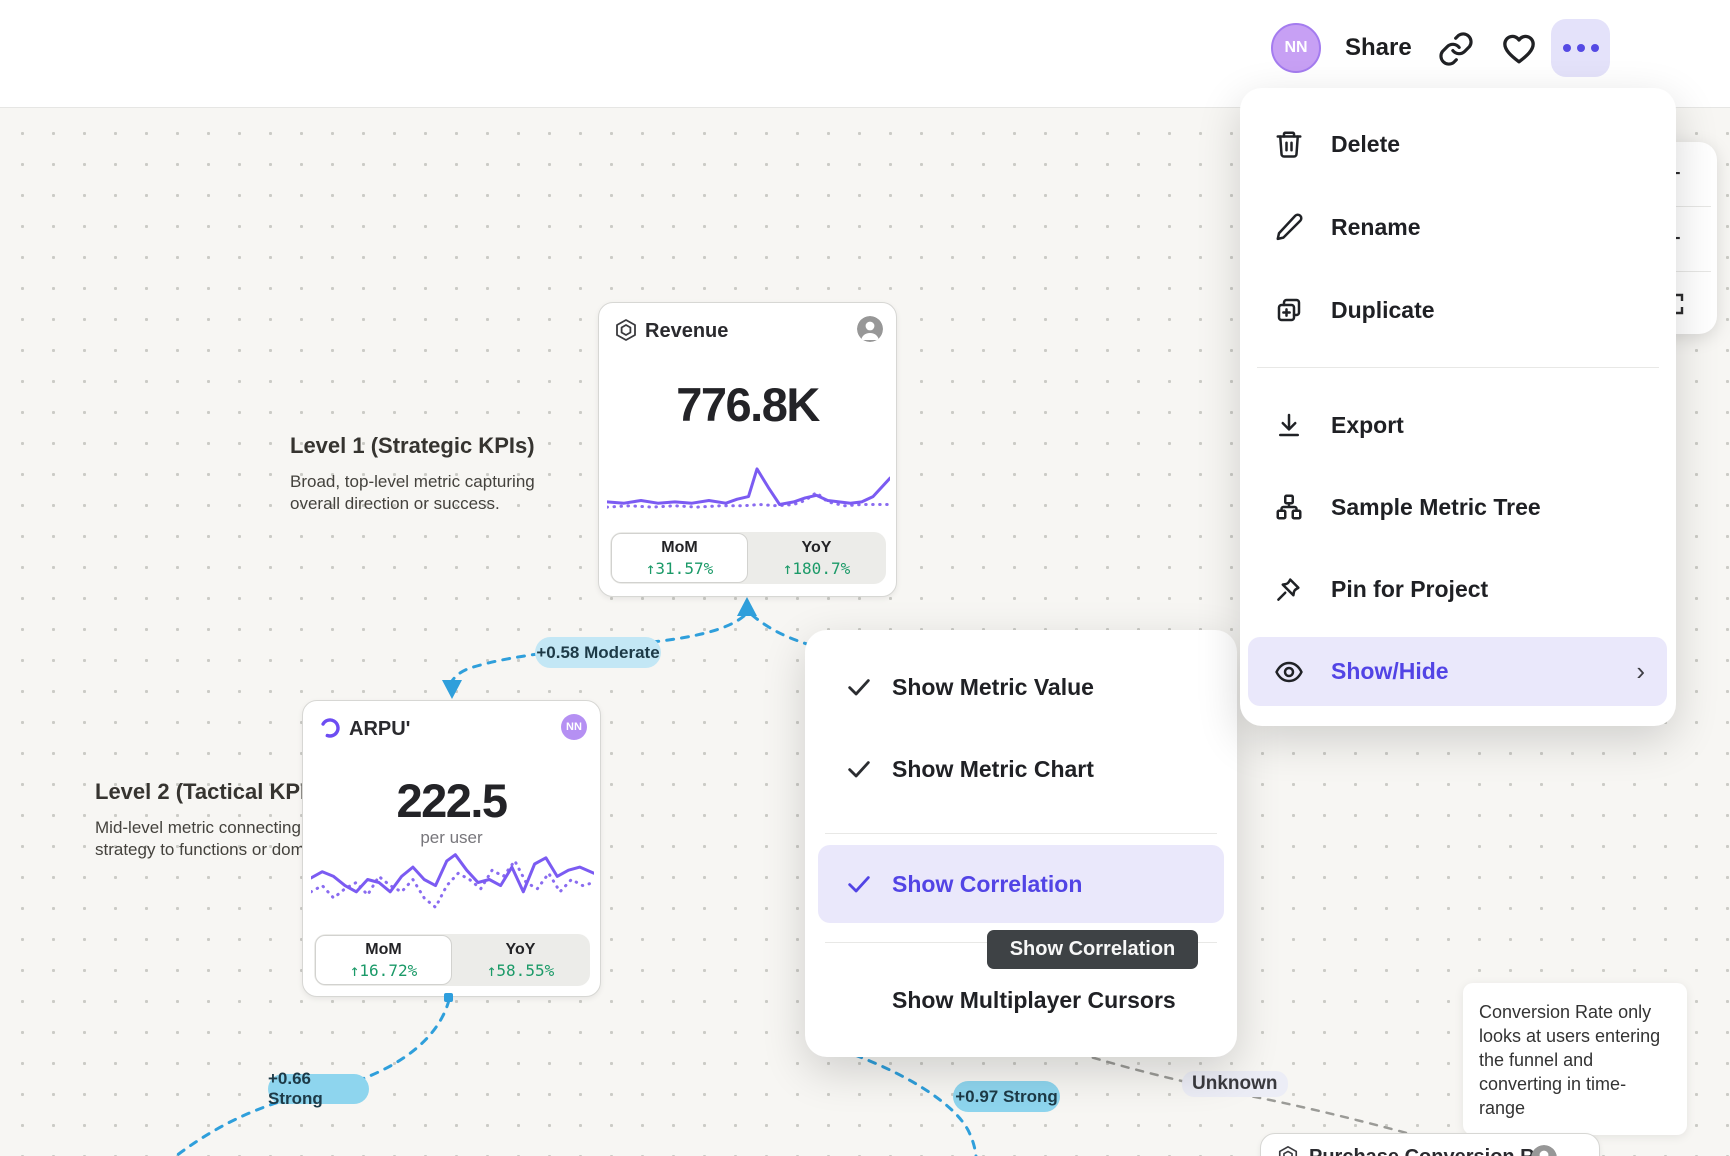 This screenshot has width=1730, height=1156. I want to click on duplicate-icon, so click(1289, 310).